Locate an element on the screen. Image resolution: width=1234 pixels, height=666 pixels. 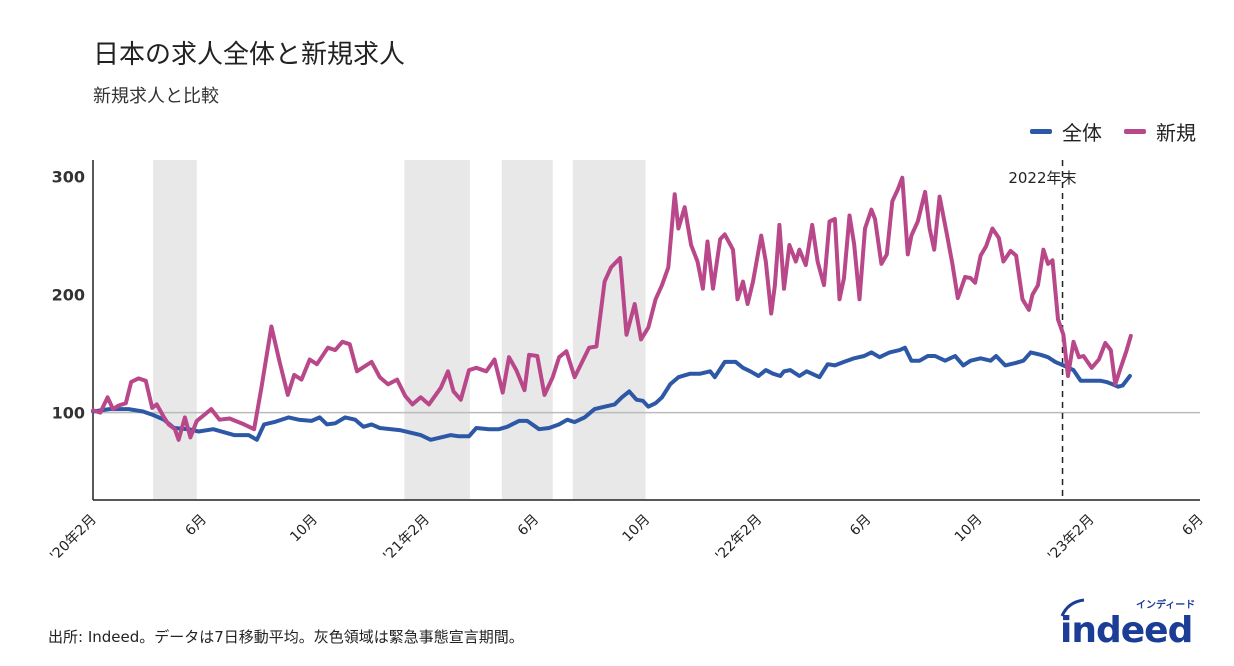
legend-swatch-new is located at coordinates (1135, 131).